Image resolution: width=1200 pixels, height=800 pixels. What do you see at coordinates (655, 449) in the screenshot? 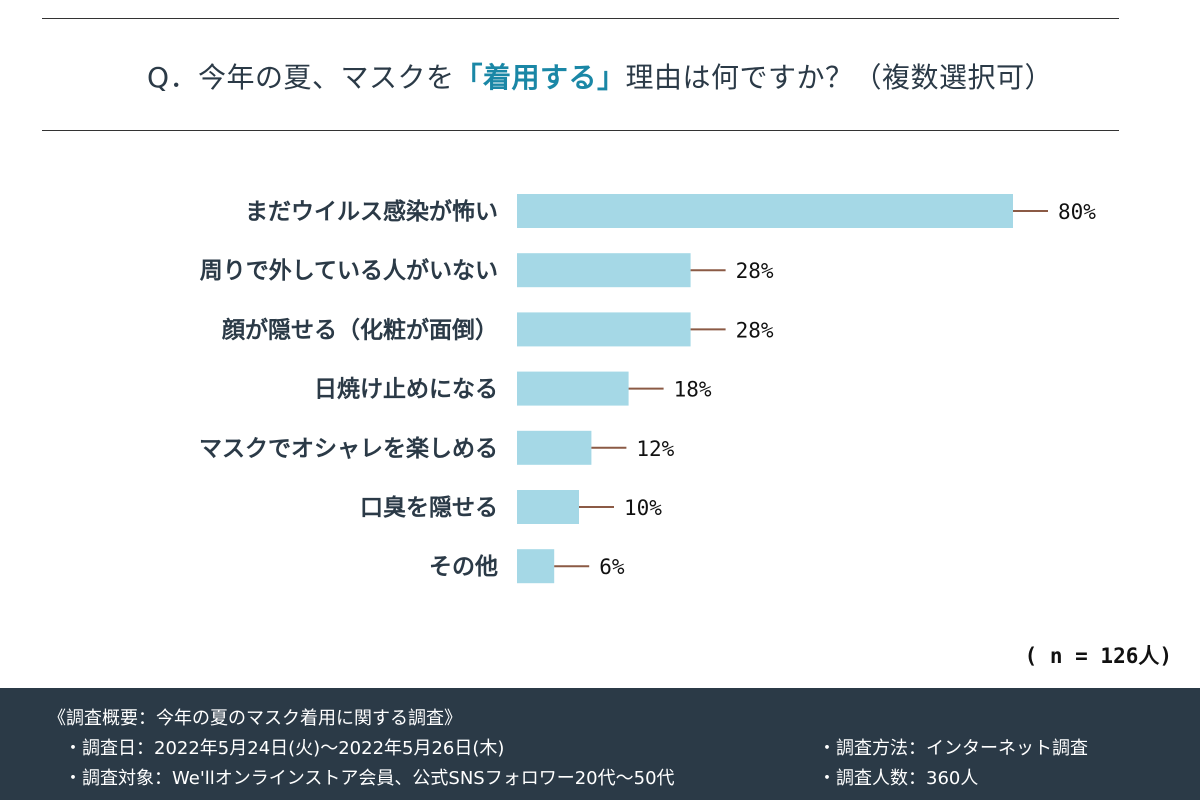
I see `value-label: 12%` at bounding box center [655, 449].